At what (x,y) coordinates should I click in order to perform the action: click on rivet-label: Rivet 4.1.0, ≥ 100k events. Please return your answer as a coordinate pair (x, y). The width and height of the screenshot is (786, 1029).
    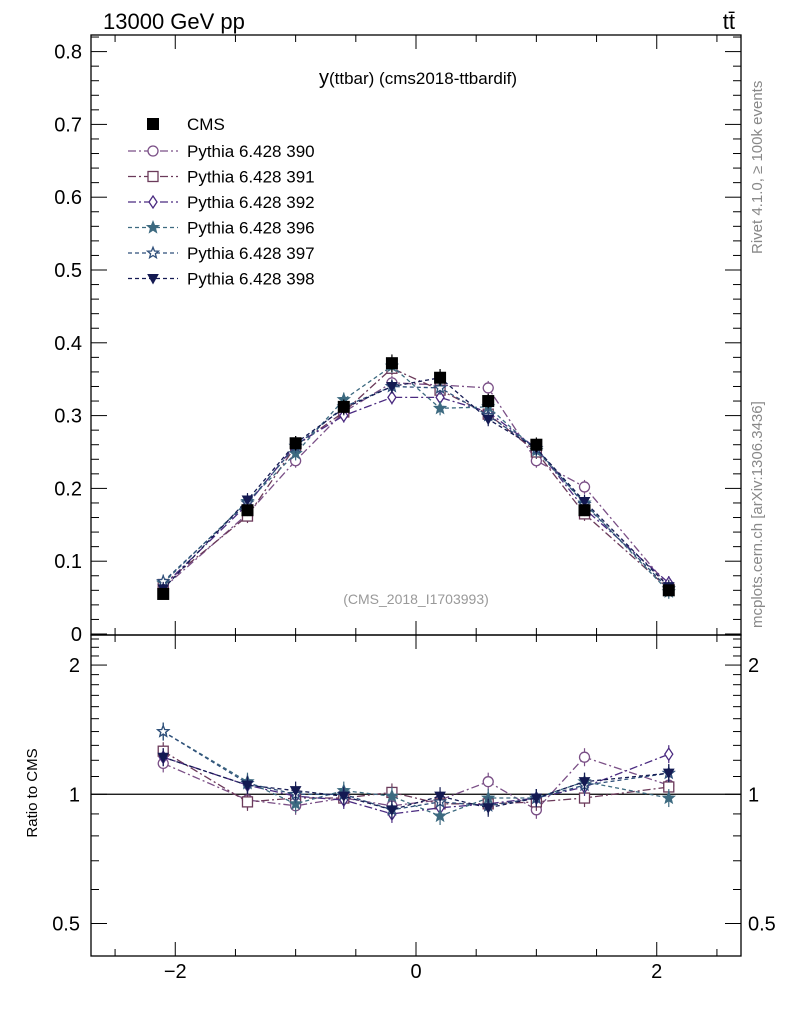
    Looking at the image, I should click on (757, 167).